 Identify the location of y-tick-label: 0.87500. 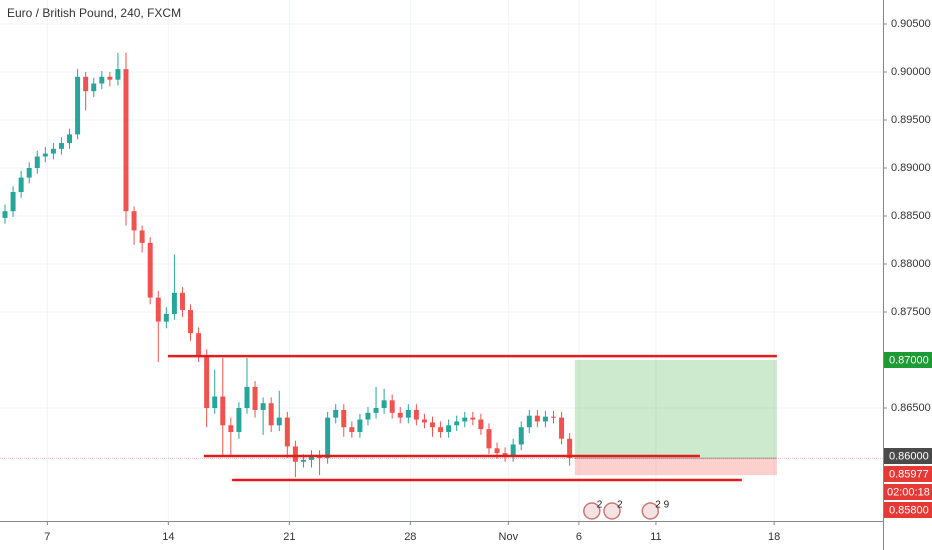
(911, 312).